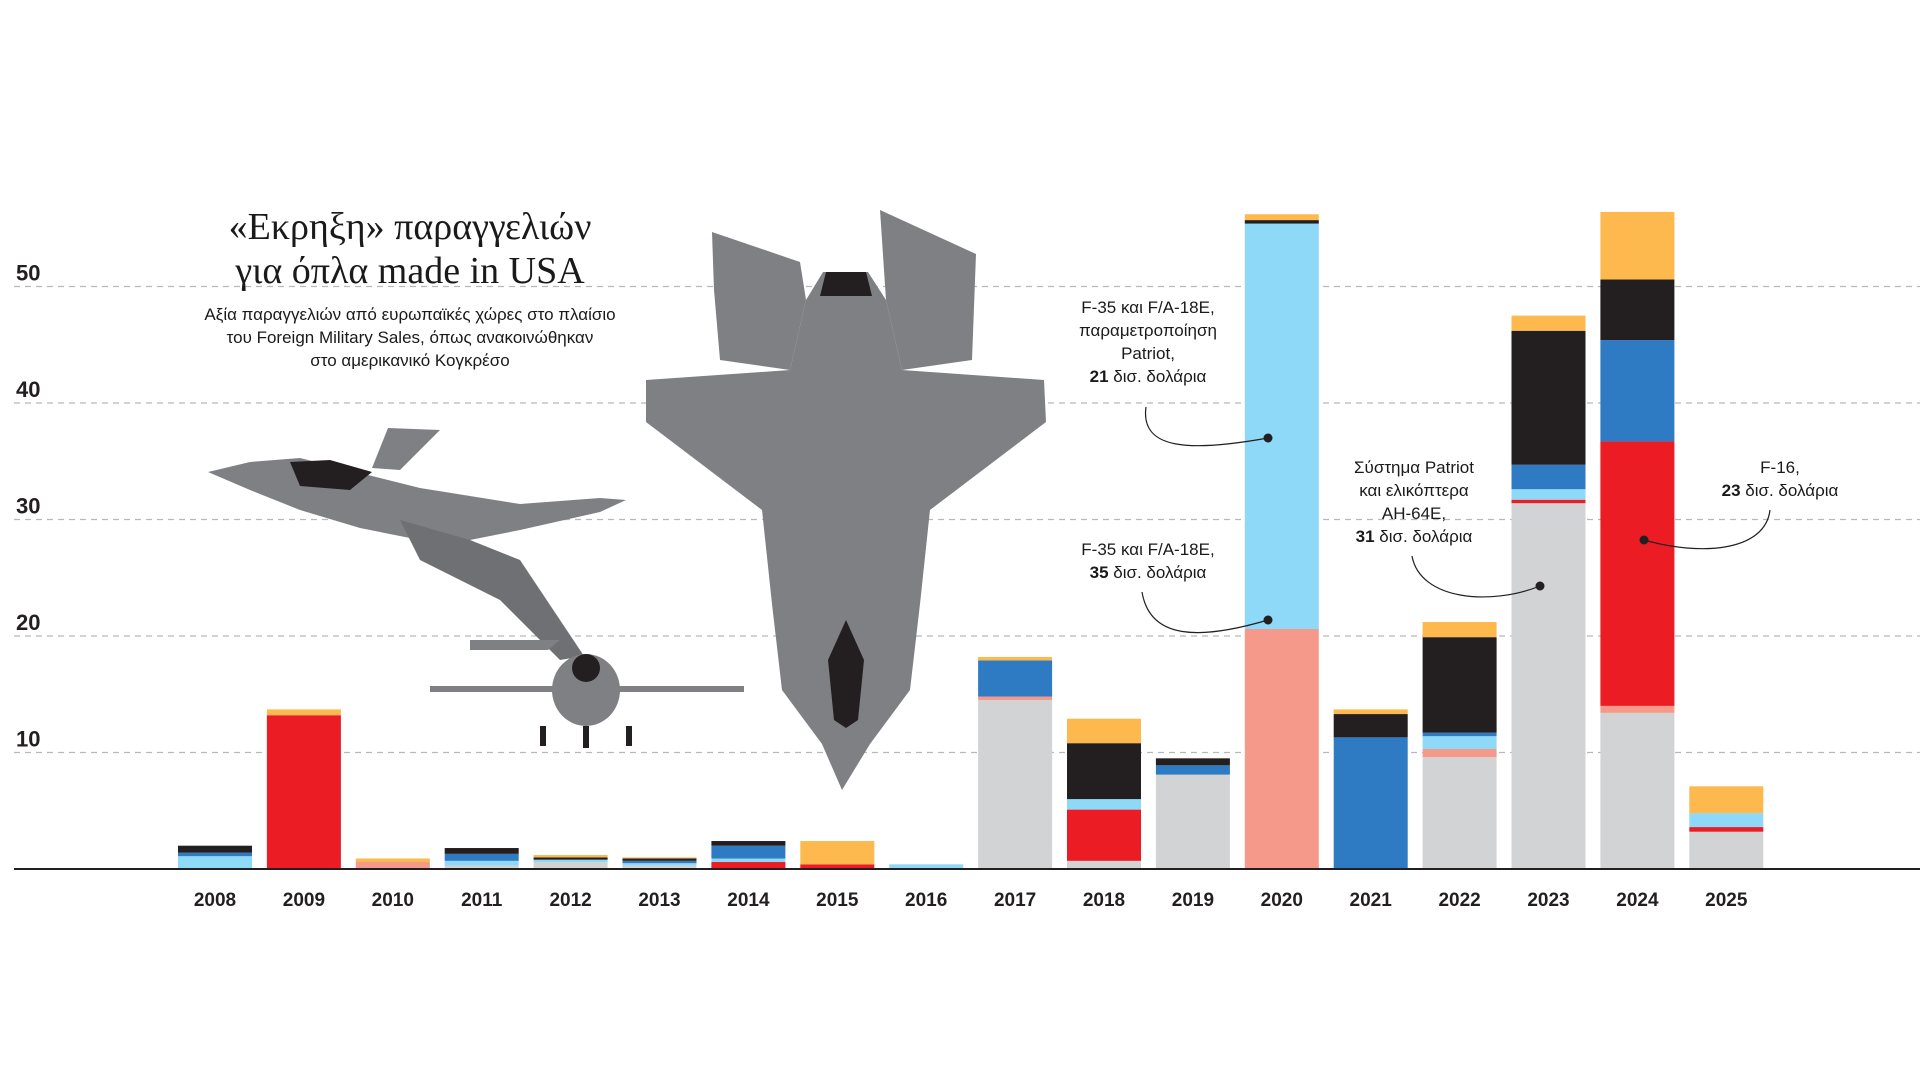 The height and width of the screenshot is (1080, 1920). I want to click on leader-2020-salmon, so click(1206, 426).